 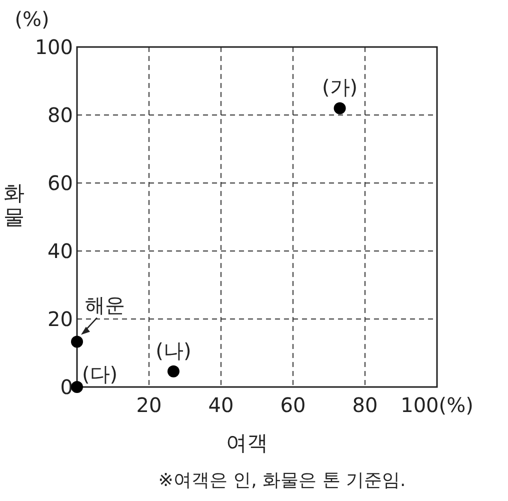 What do you see at coordinates (60, 115) in the screenshot?
I see `y-tick-label: 80` at bounding box center [60, 115].